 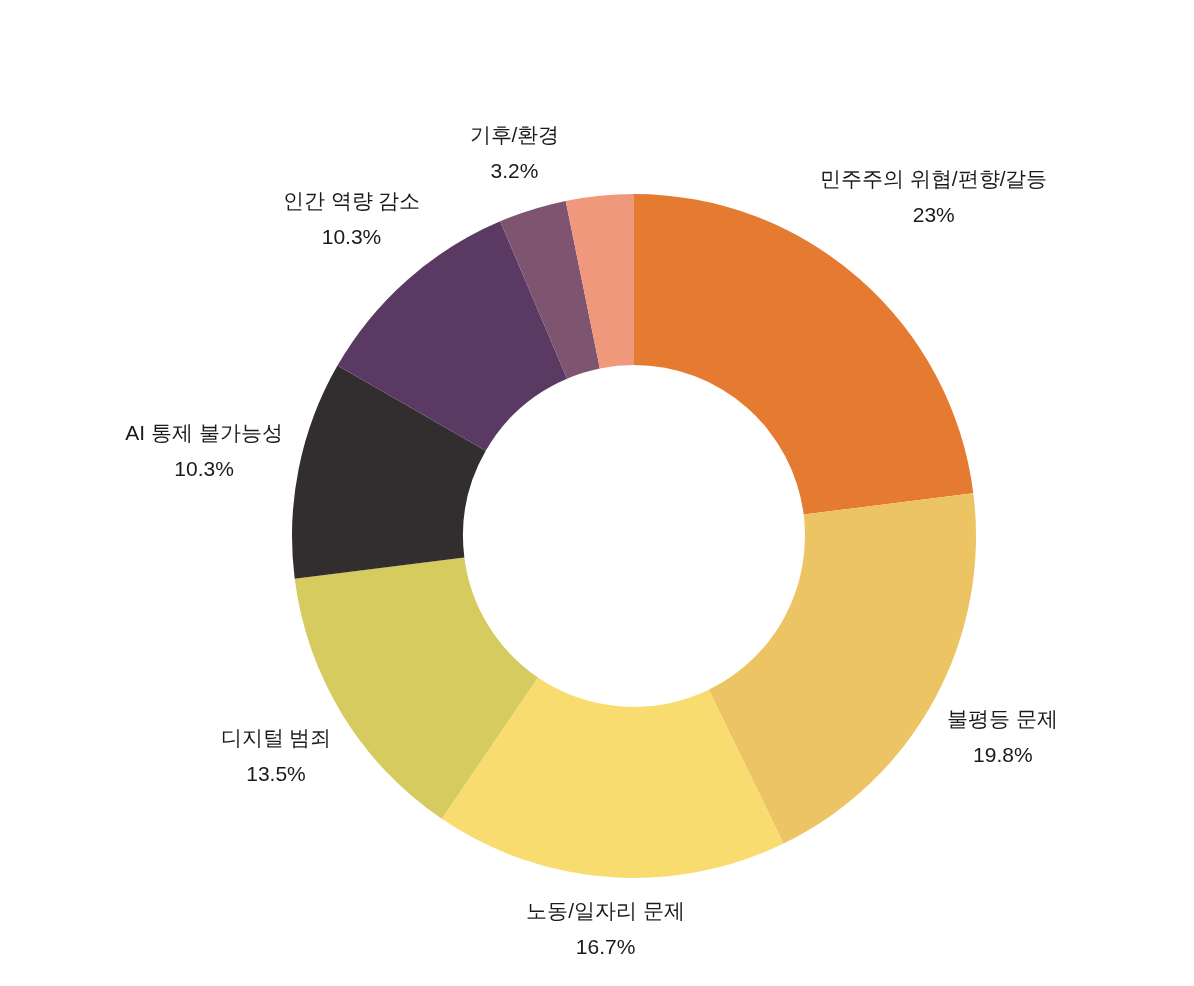 I want to click on slice-label: 민주주의 위협/편향/갈등, so click(x=933, y=178).